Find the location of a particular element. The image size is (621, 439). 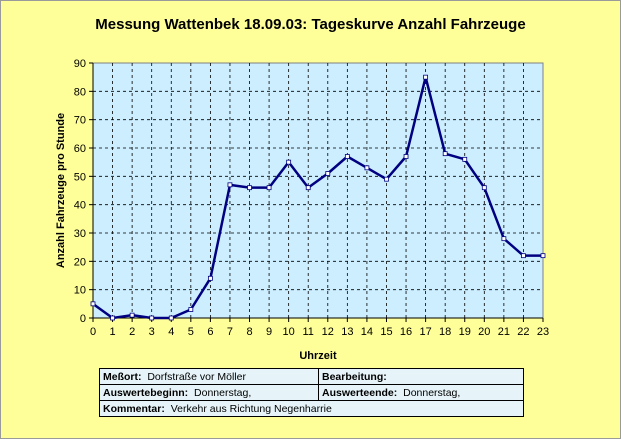

y-tick-label: 60 is located at coordinates (80, 149).